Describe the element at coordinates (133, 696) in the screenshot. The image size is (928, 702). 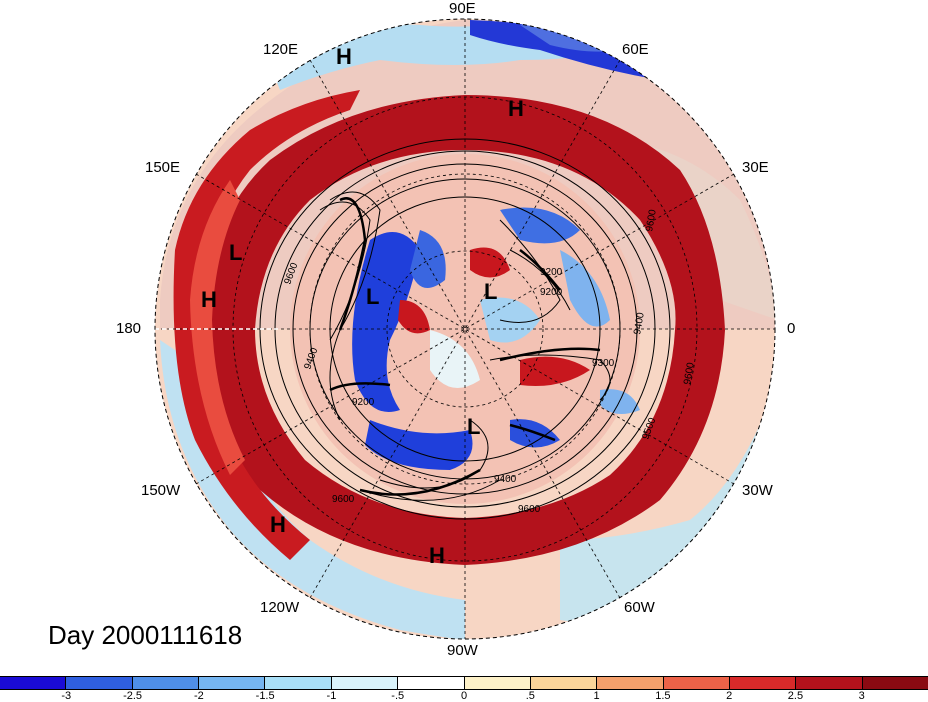
I see `colorbar-tick-label: -2.5` at that location.